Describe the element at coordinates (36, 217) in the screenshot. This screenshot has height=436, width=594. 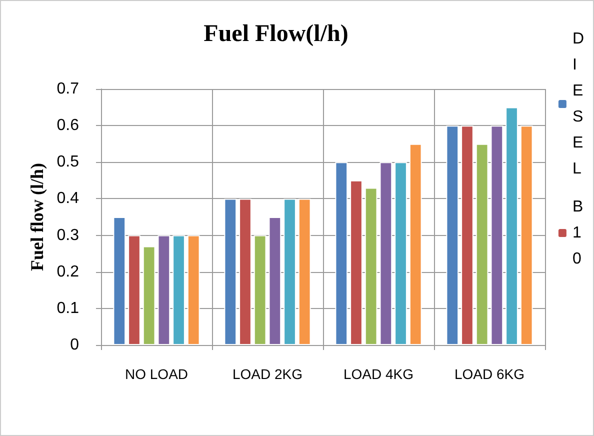
I see `y-axis-title: Fuel flow (l/h)` at that location.